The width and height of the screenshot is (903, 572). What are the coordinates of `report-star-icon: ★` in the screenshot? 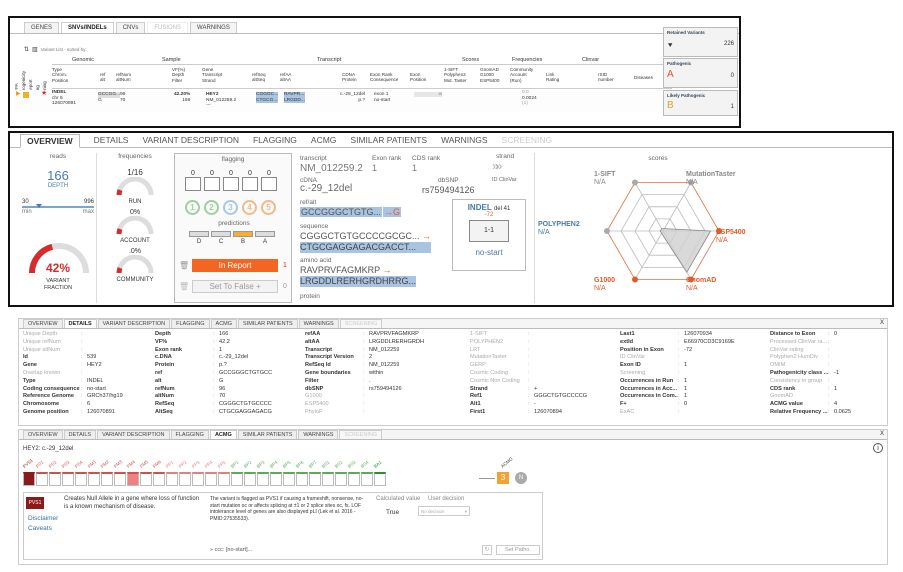 It's located at (44, 93).